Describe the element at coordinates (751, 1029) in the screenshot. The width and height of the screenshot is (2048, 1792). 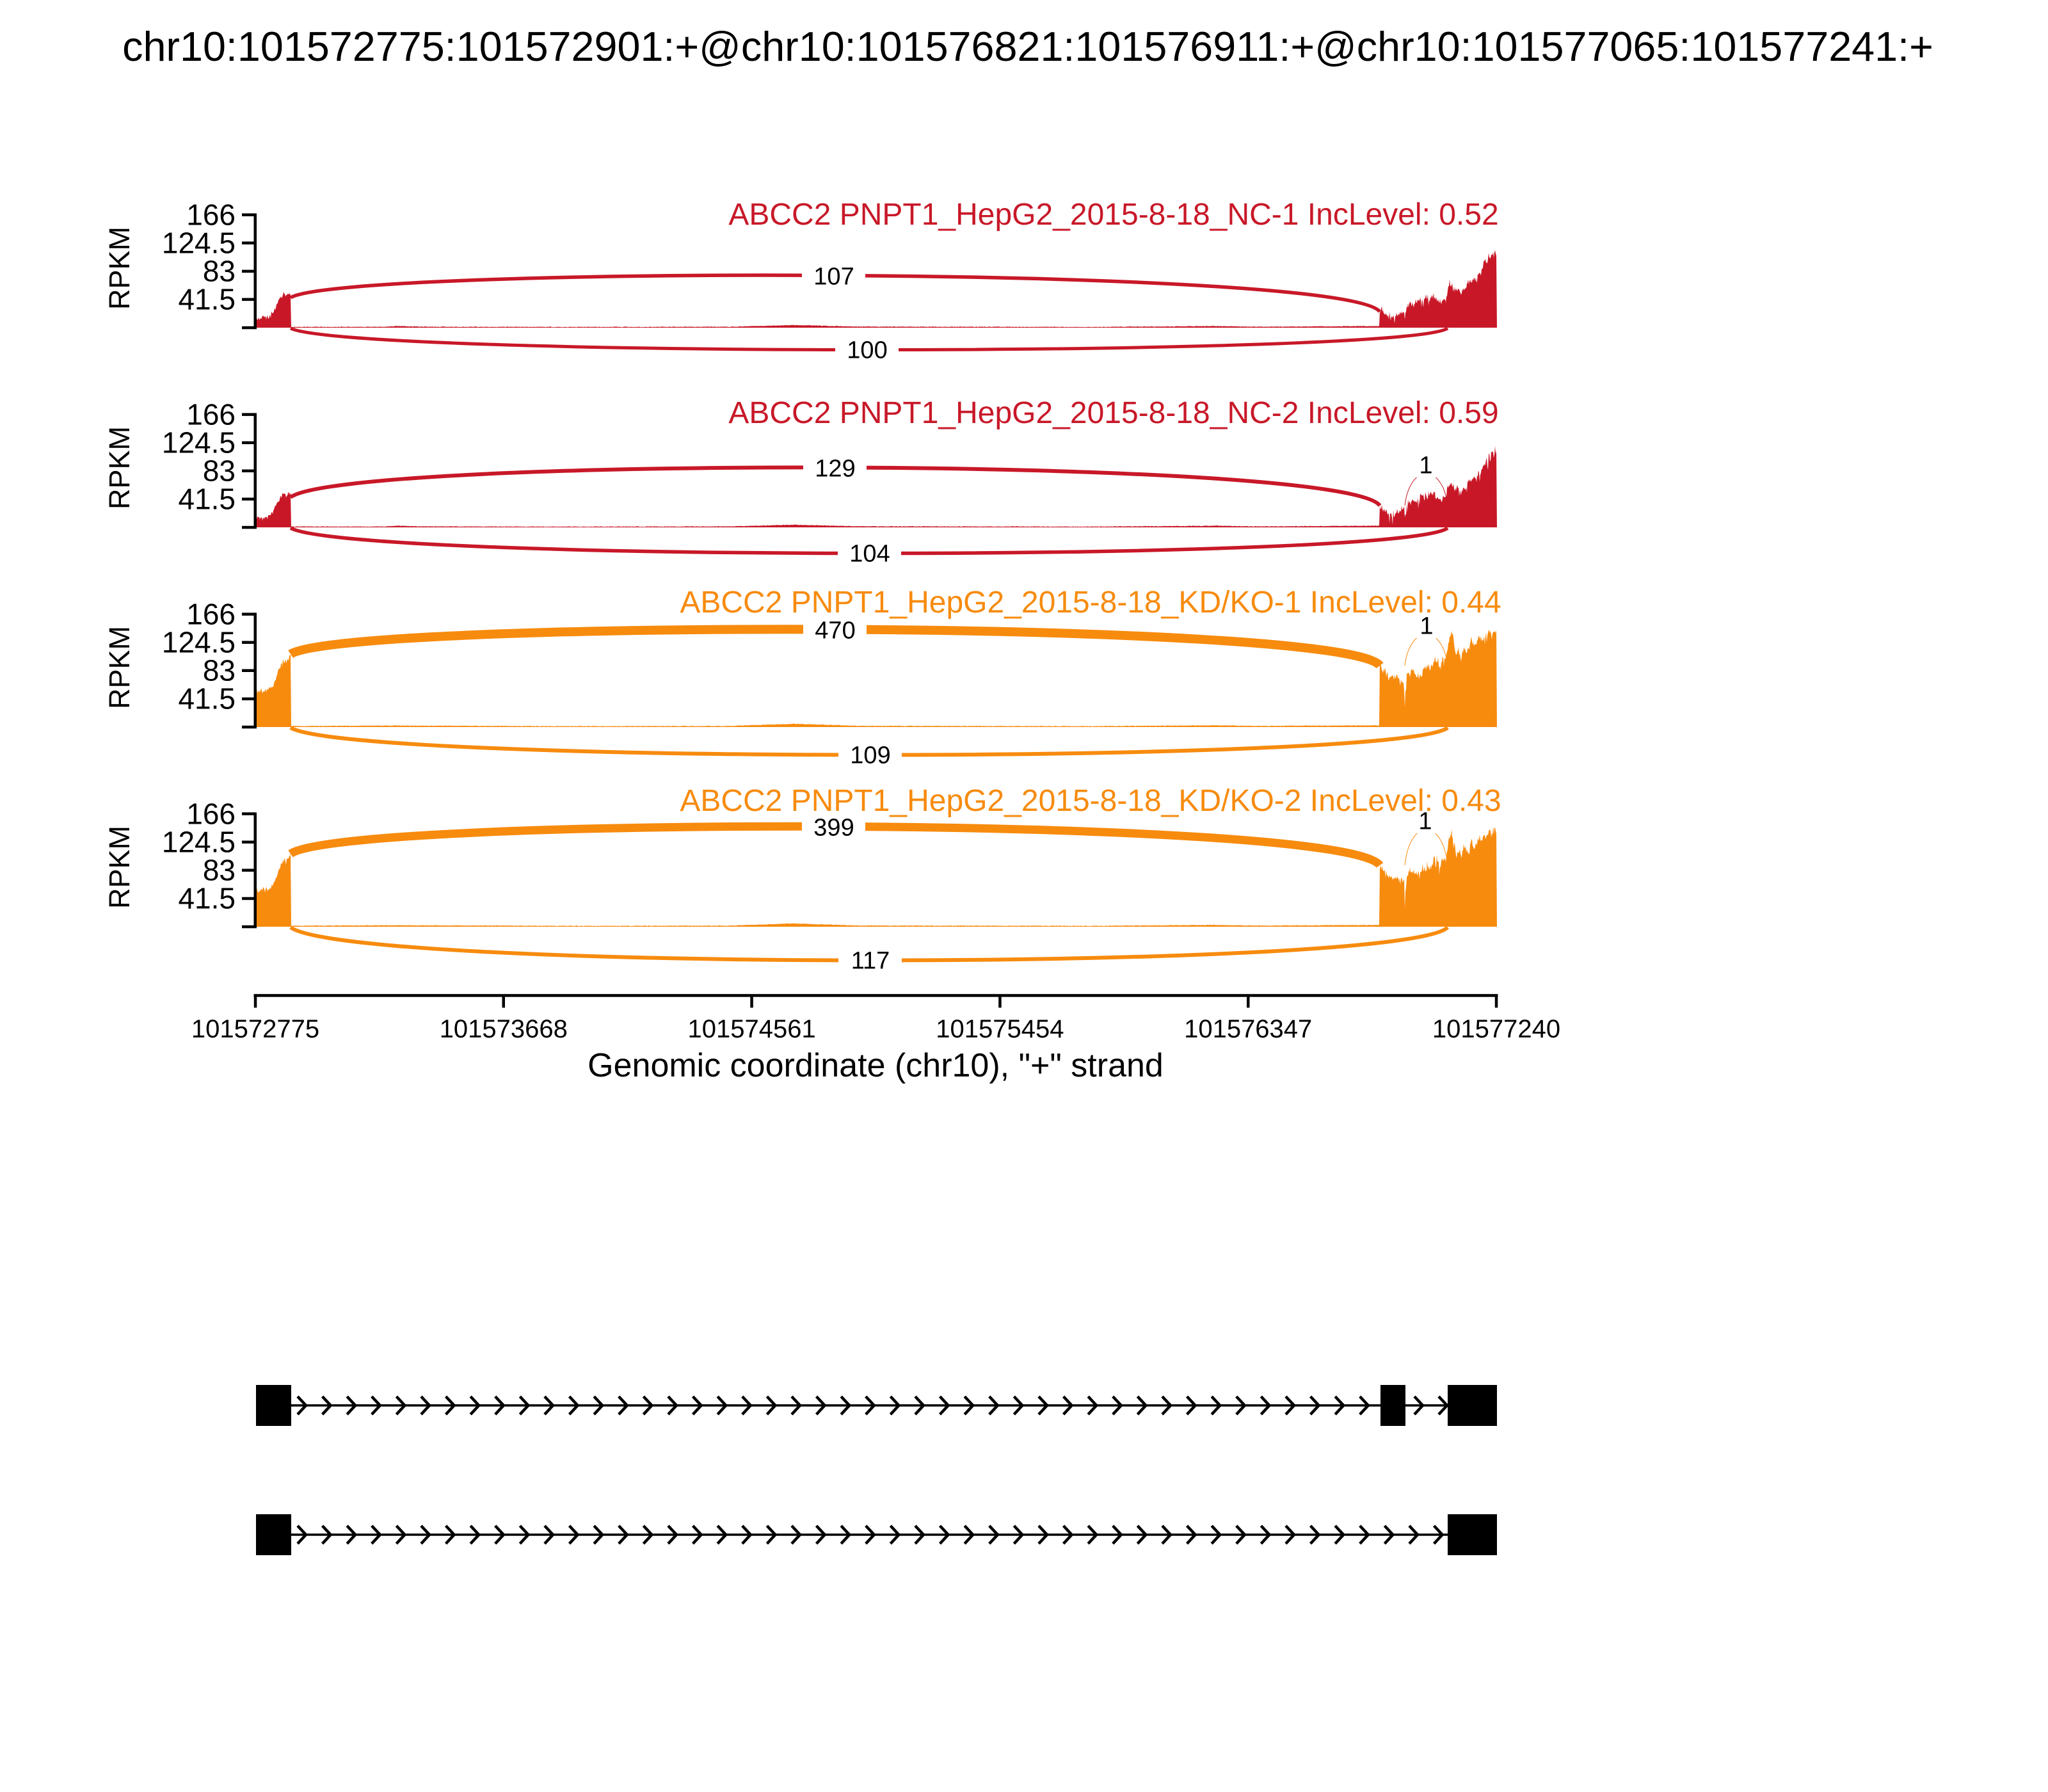
I see `svg-text: 101574561` at that location.